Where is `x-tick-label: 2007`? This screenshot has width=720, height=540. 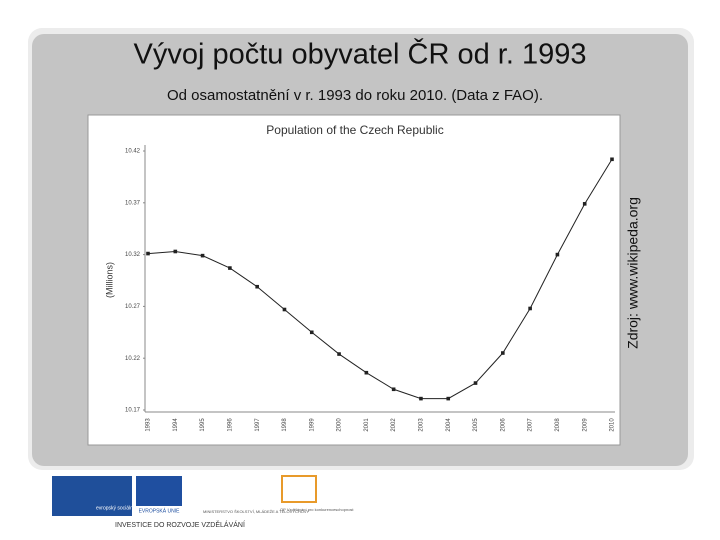
x-tick-label: 2007 is located at coordinates (531, 425).